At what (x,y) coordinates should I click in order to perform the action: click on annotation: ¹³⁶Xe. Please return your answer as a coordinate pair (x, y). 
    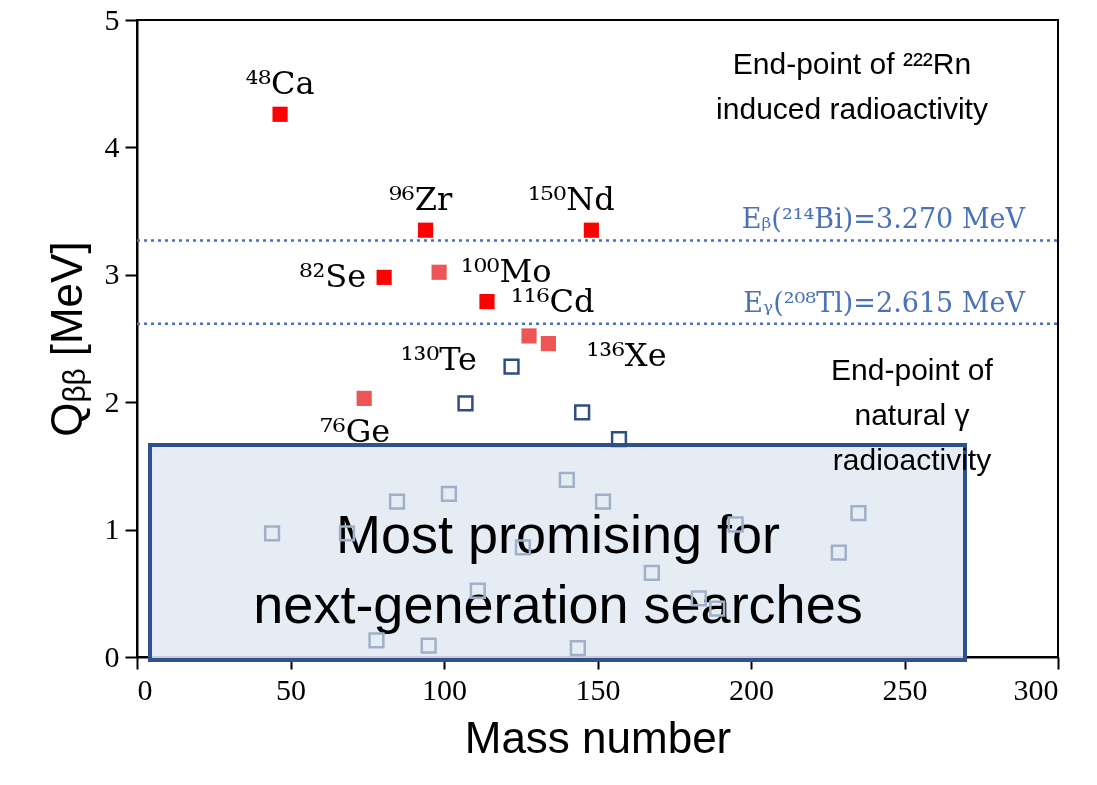
    Looking at the image, I should click on (626, 354).